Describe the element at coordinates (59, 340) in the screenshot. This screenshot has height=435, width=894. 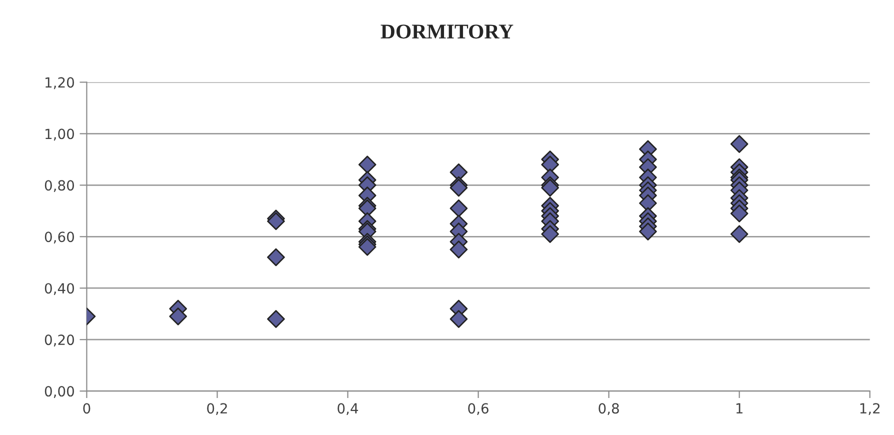
I see `y-tick-label: 0,20` at that location.